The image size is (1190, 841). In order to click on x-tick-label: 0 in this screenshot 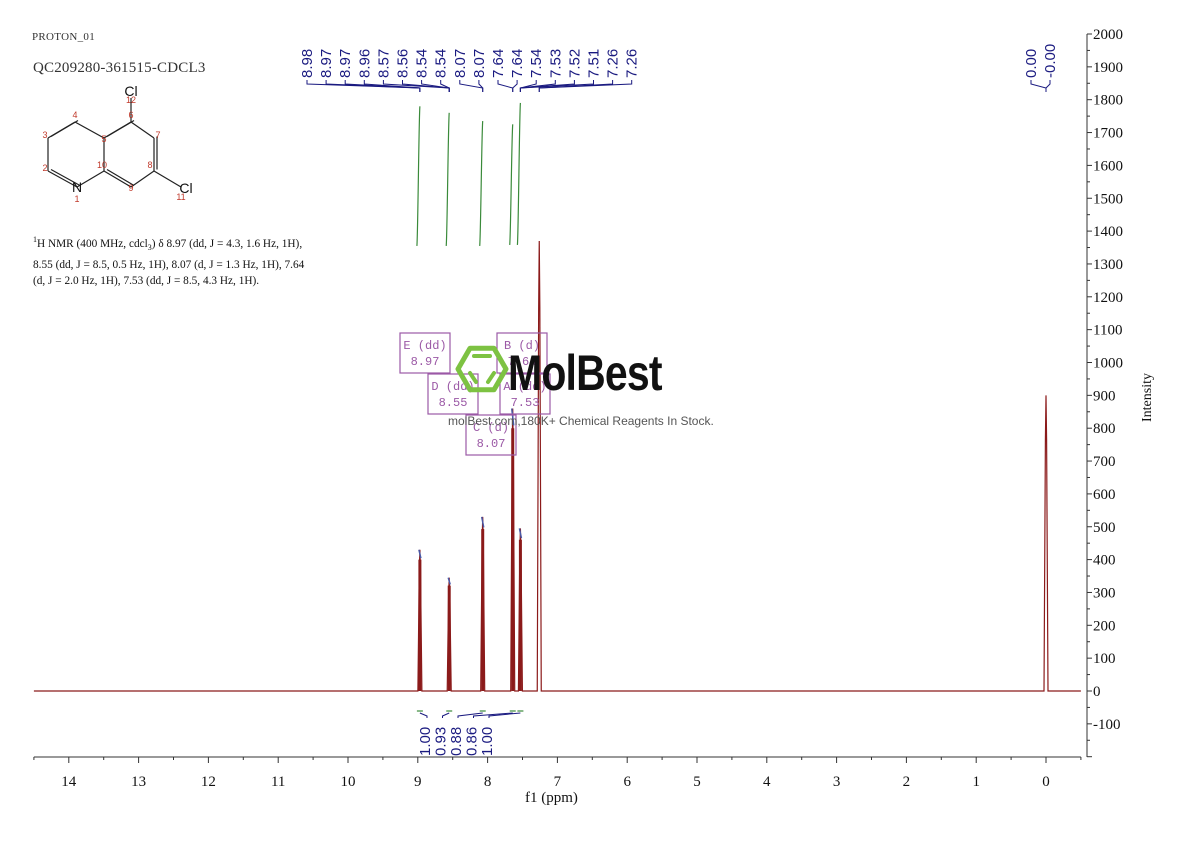, I will do `click(1046, 782)`.